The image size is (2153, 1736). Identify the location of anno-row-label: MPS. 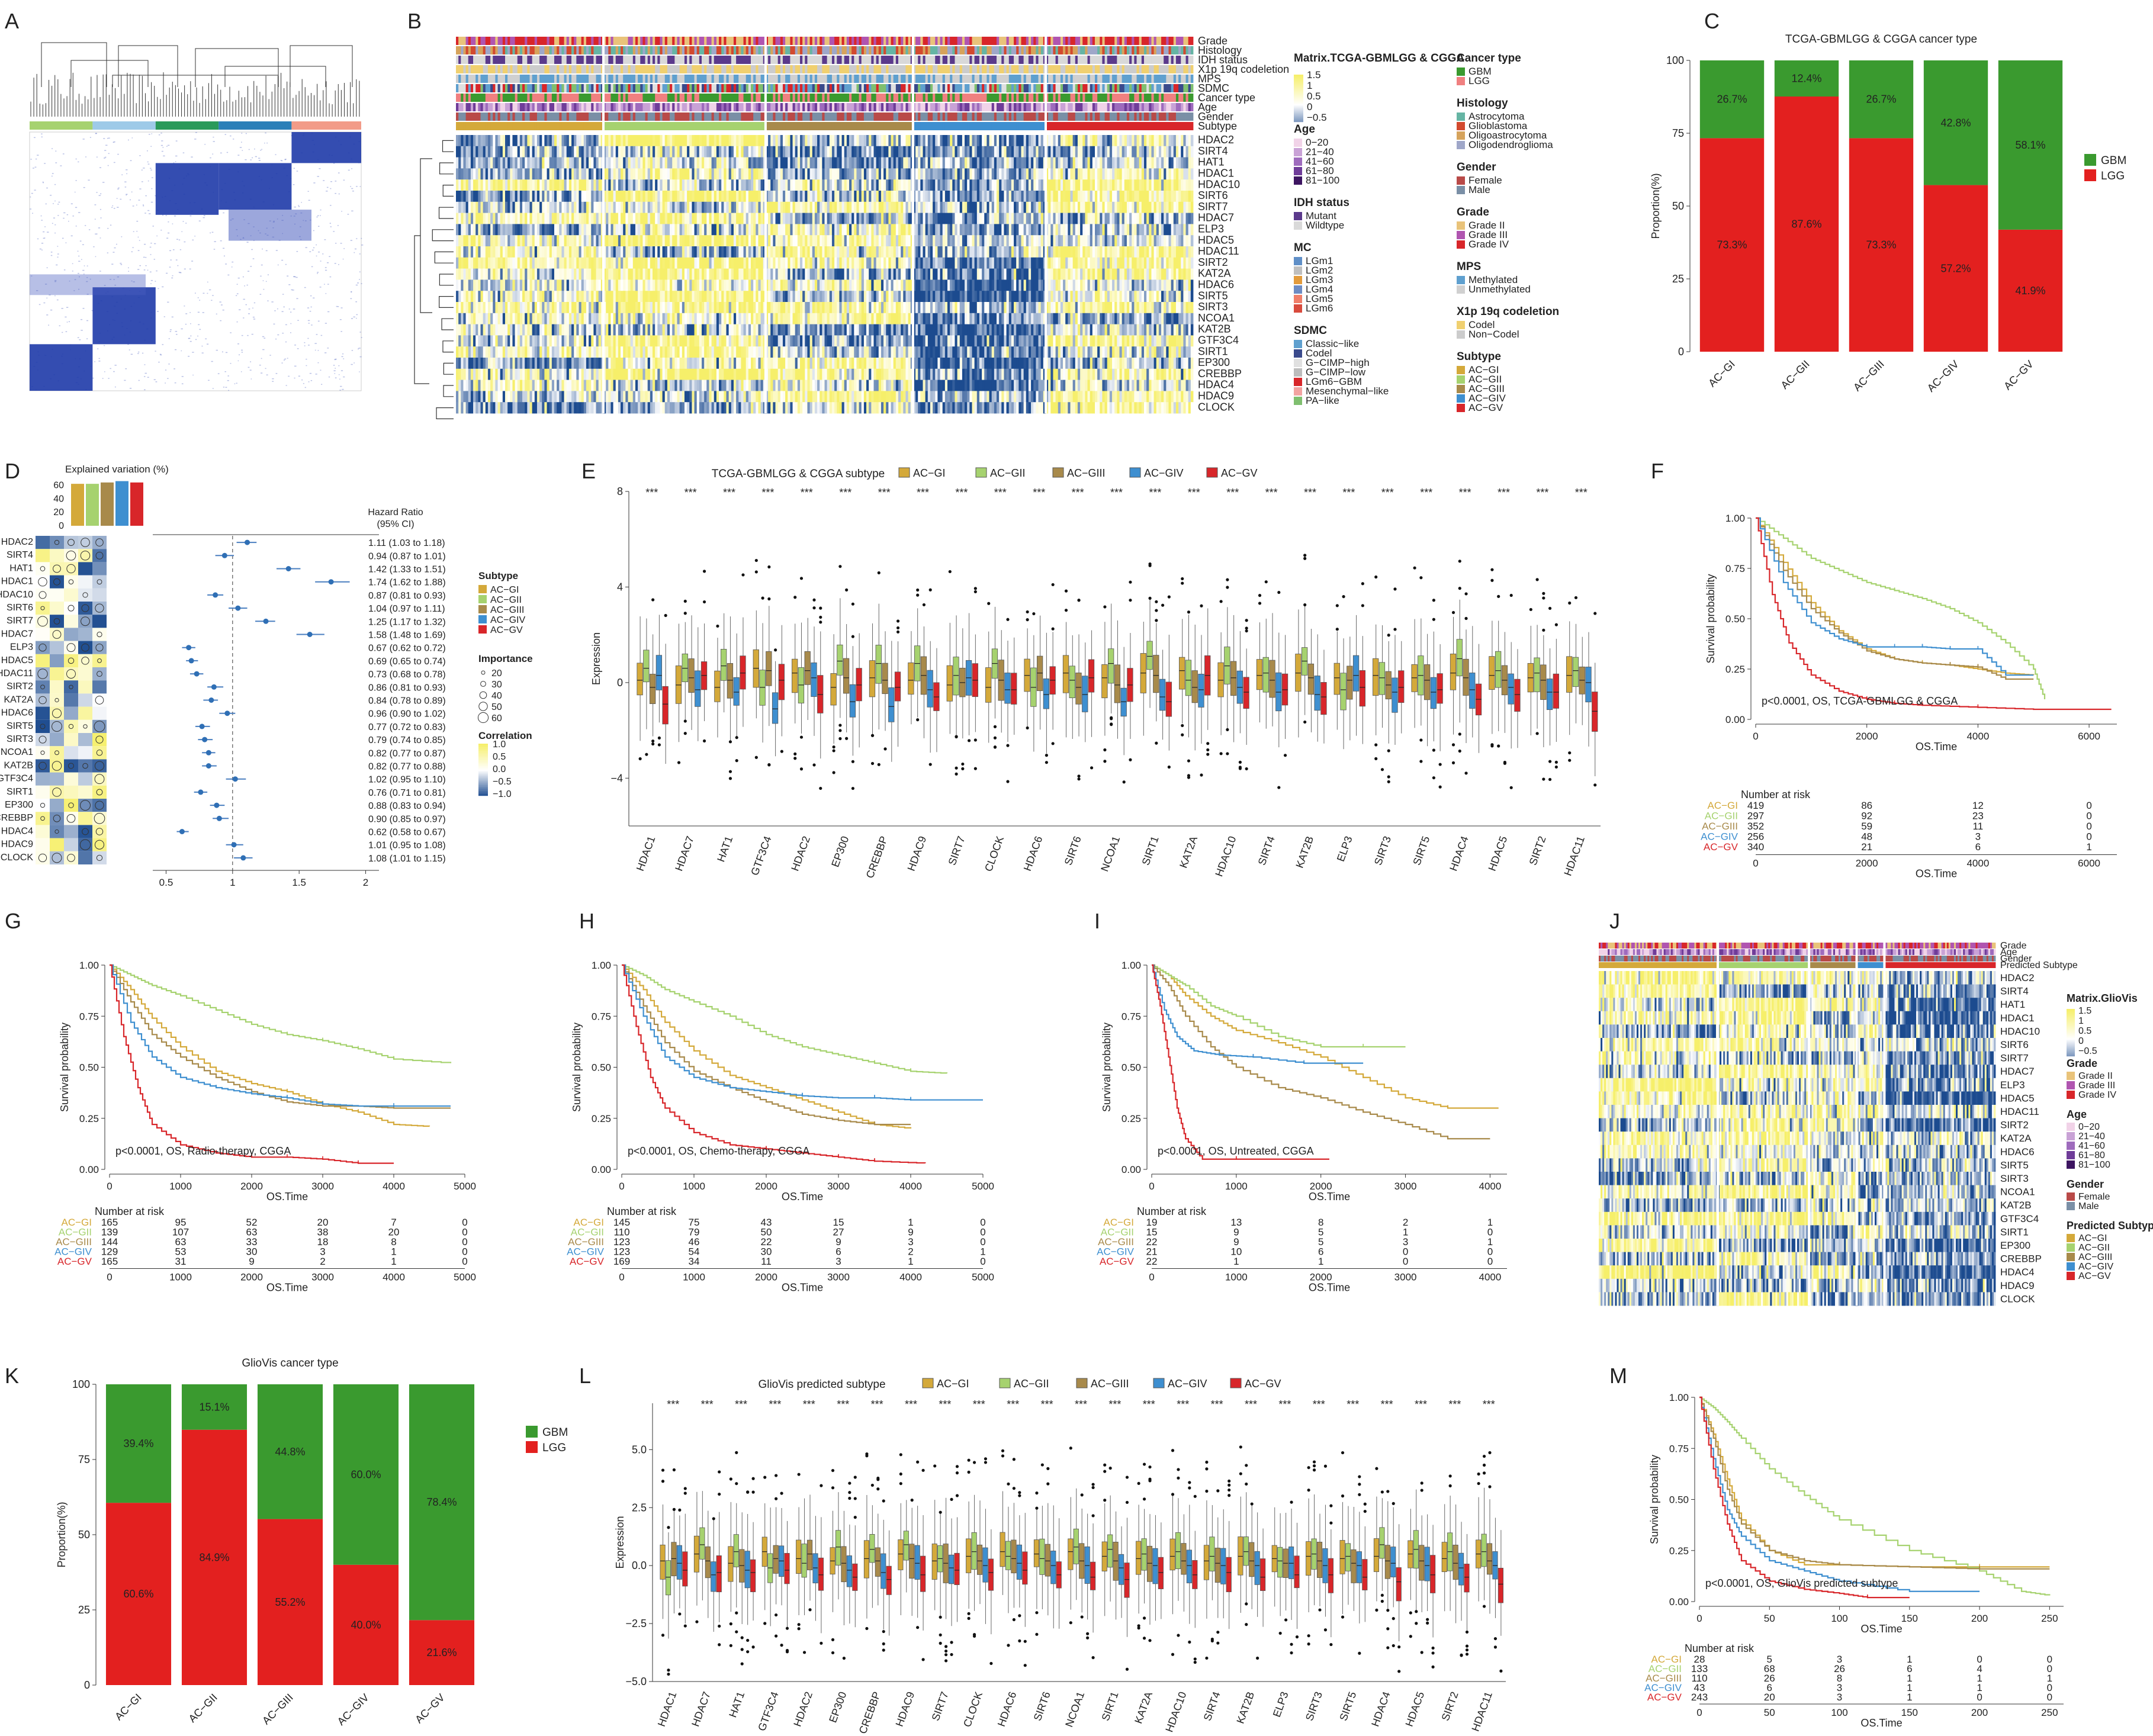
(1209, 79).